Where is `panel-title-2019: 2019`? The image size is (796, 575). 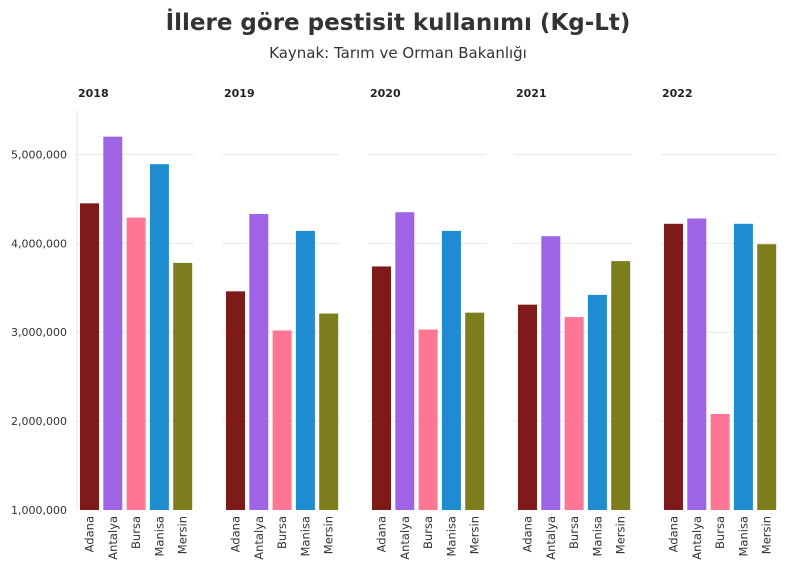
panel-title-2019: 2019 is located at coordinates (239, 93).